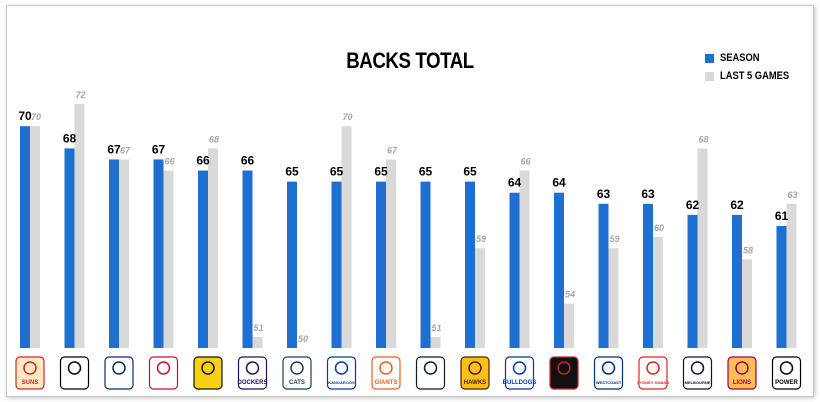 This screenshot has width=820, height=402. What do you see at coordinates (258, 328) in the screenshot?
I see `label-last5-dockers: 51` at bounding box center [258, 328].